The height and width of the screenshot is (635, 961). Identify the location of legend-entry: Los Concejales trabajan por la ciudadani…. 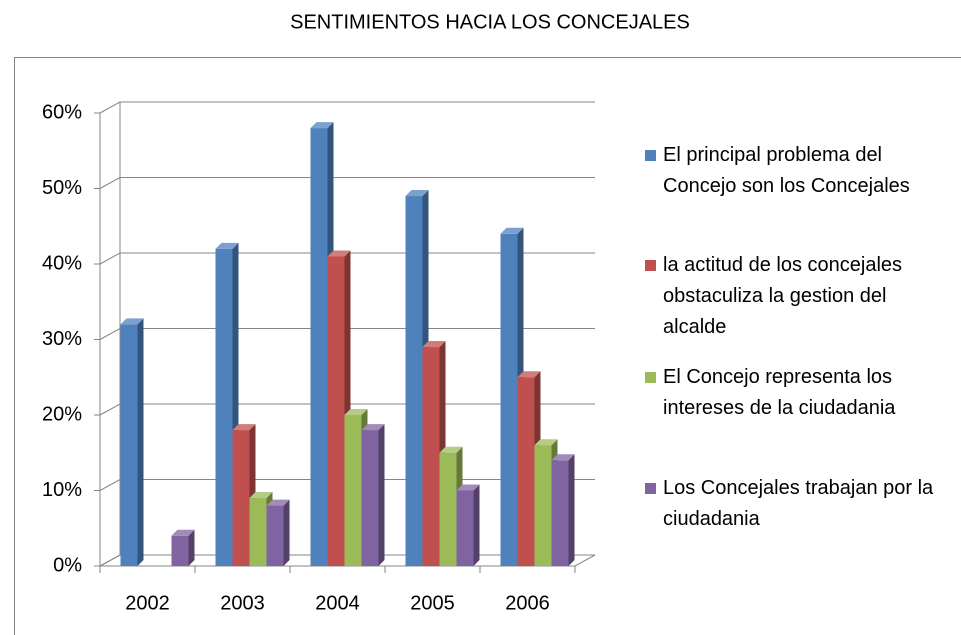
(795, 504).